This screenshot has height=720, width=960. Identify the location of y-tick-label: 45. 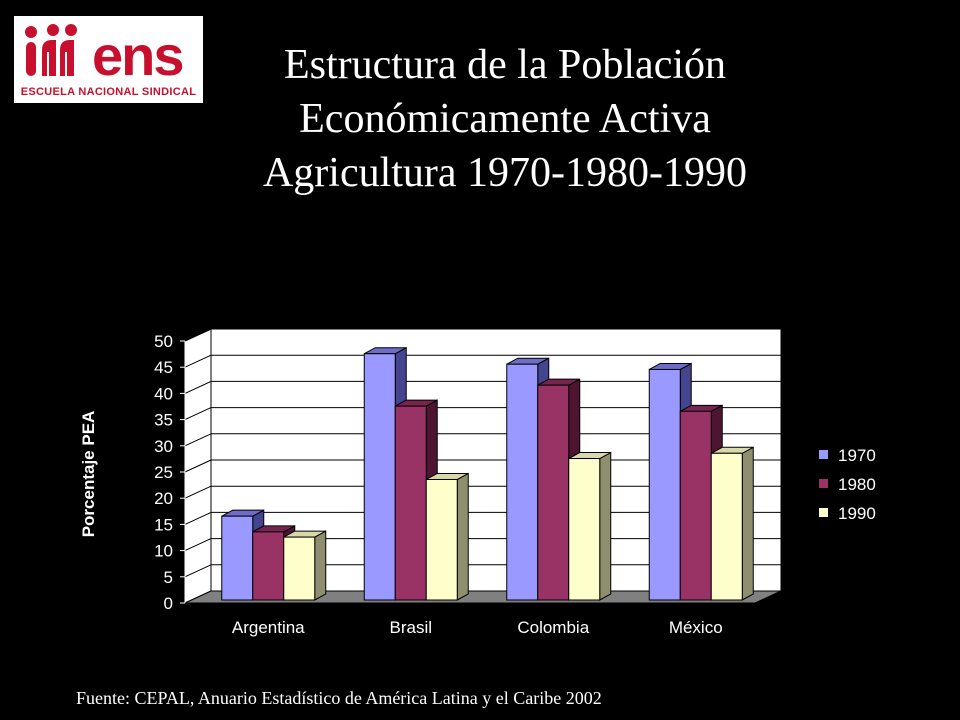
(163, 367).